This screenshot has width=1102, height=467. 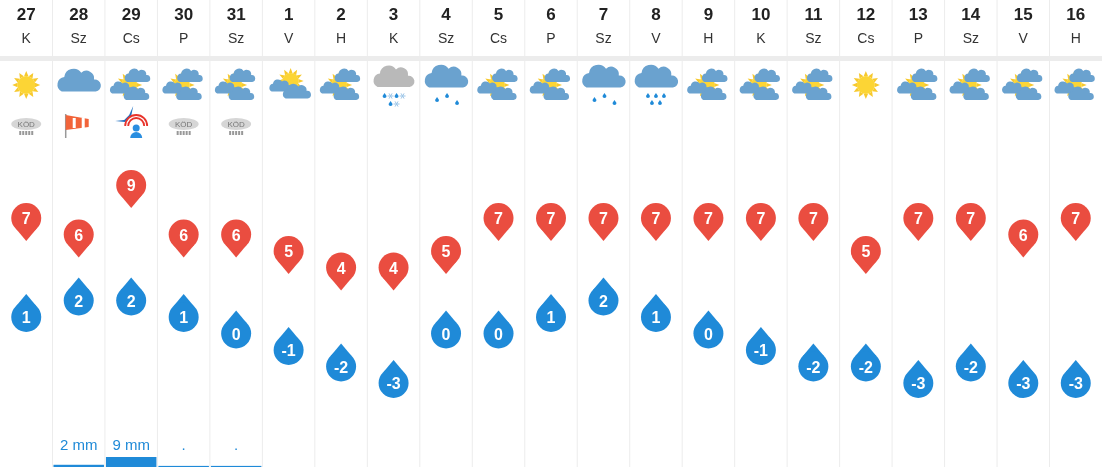 What do you see at coordinates (184, 25) in the screenshot?
I see `x-tick-label: 30 P` at bounding box center [184, 25].